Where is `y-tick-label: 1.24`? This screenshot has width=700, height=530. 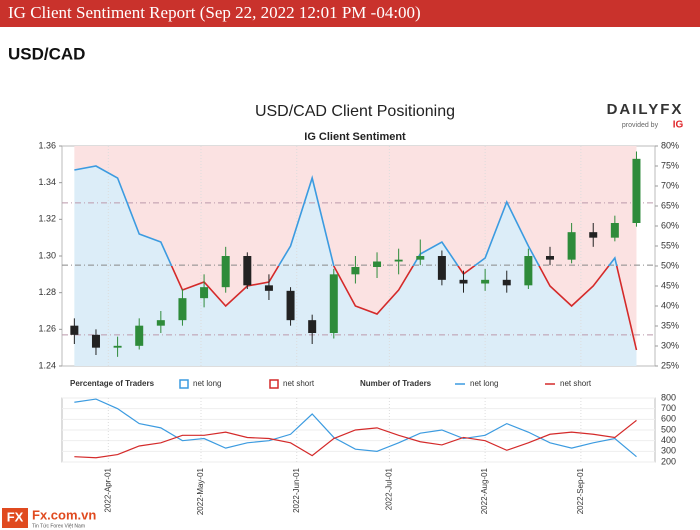 y-tick-label: 1.24 is located at coordinates (47, 365).